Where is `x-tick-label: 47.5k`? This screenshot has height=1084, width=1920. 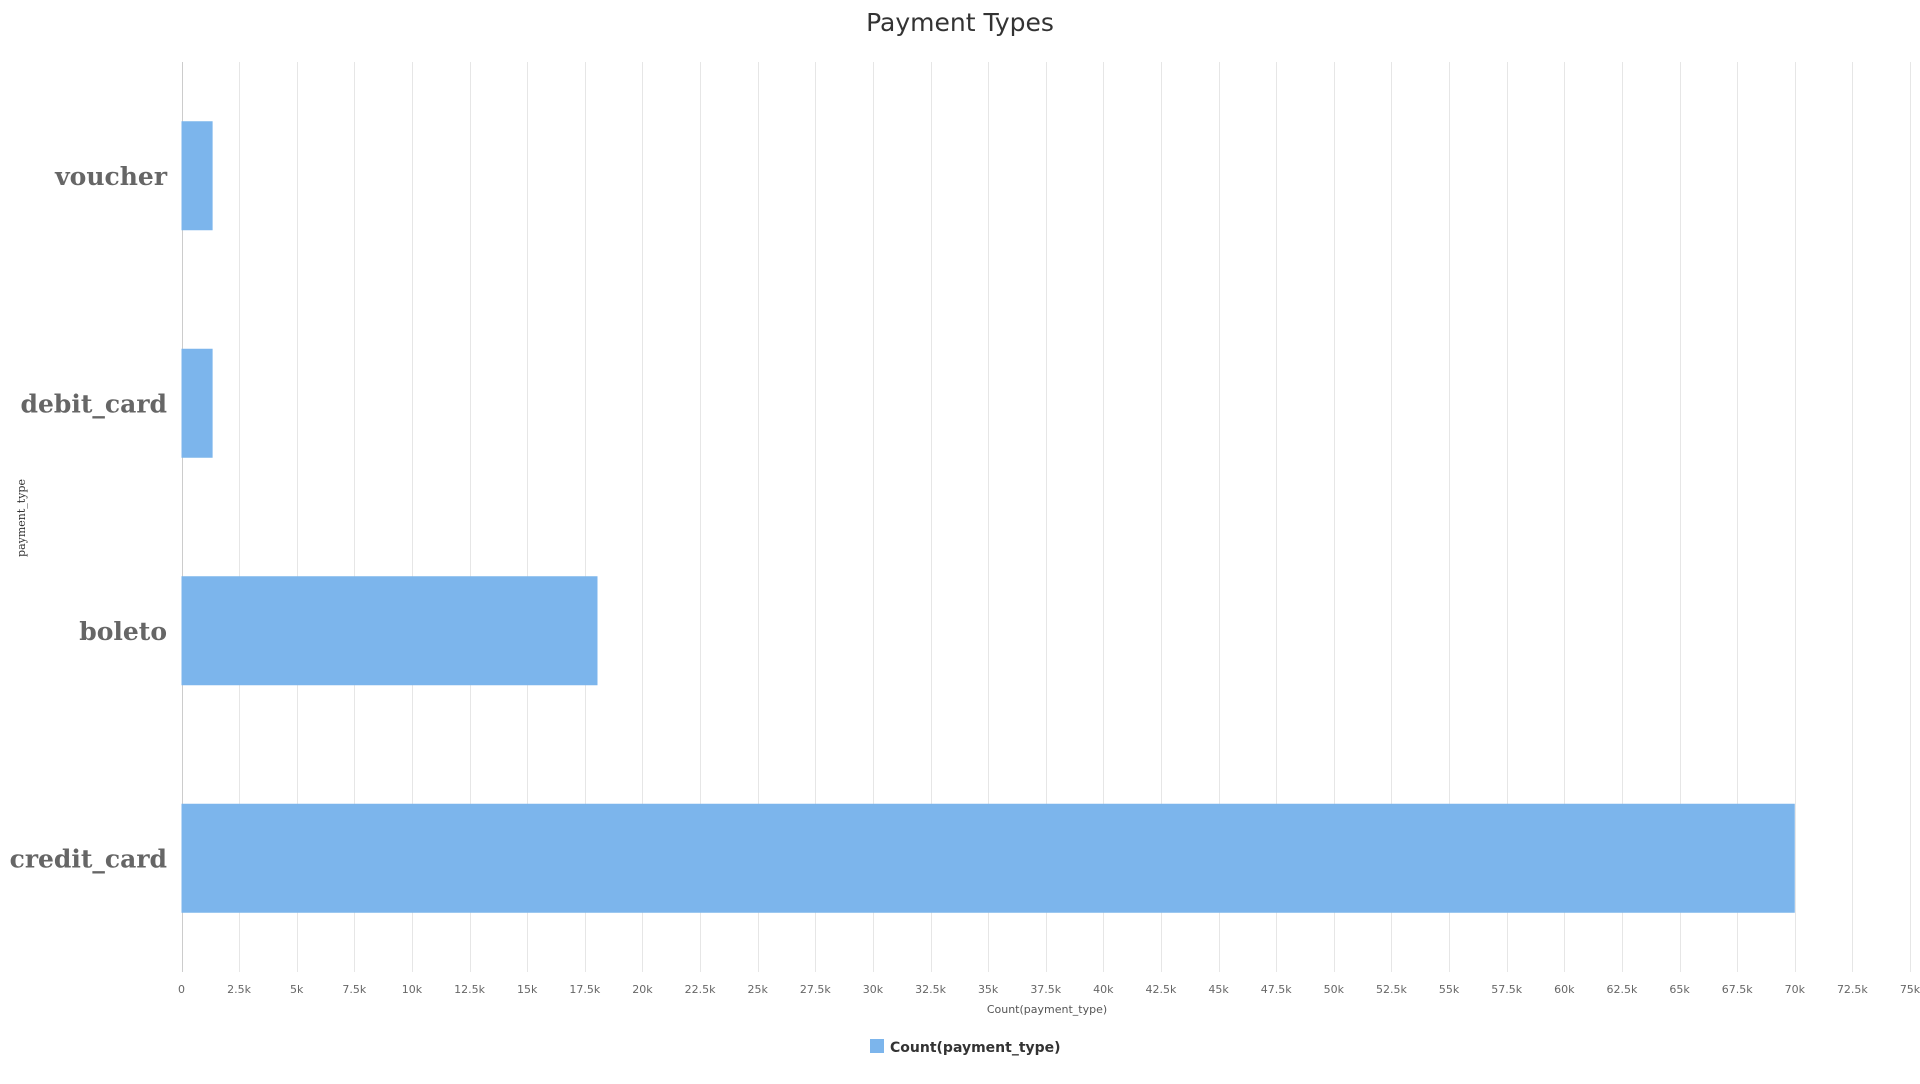
x-tick-label: 47.5k is located at coordinates (1276, 989).